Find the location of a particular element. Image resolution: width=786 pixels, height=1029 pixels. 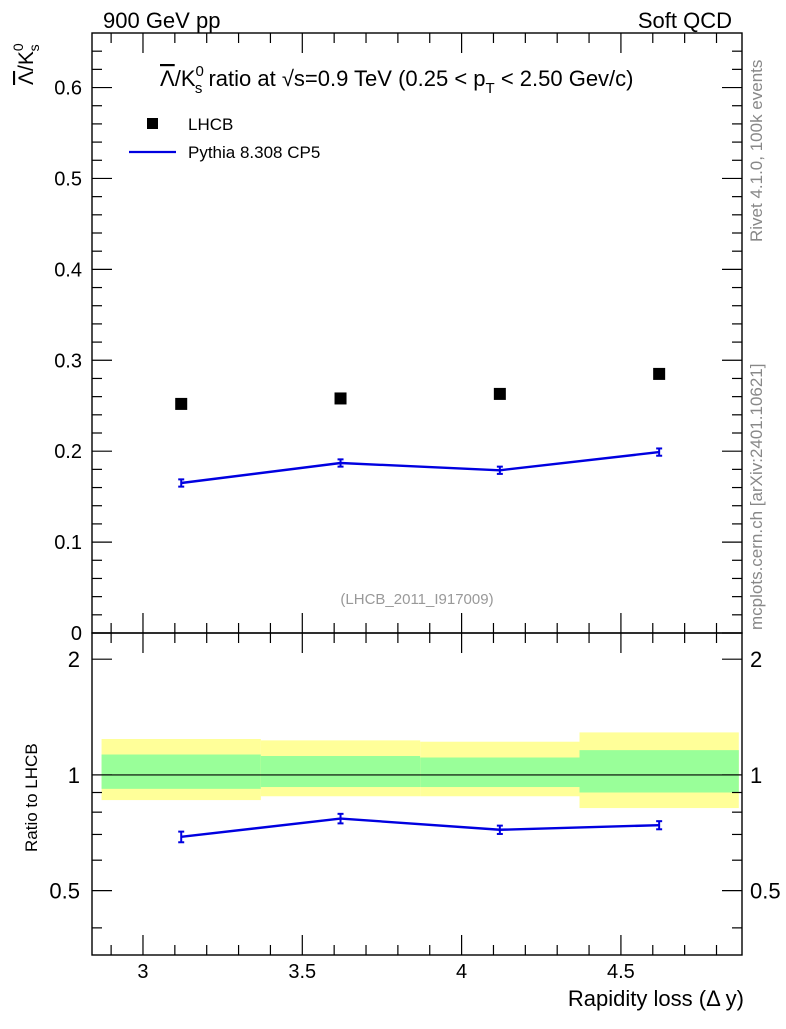

title-sup: 0 is located at coordinates (200, 71).